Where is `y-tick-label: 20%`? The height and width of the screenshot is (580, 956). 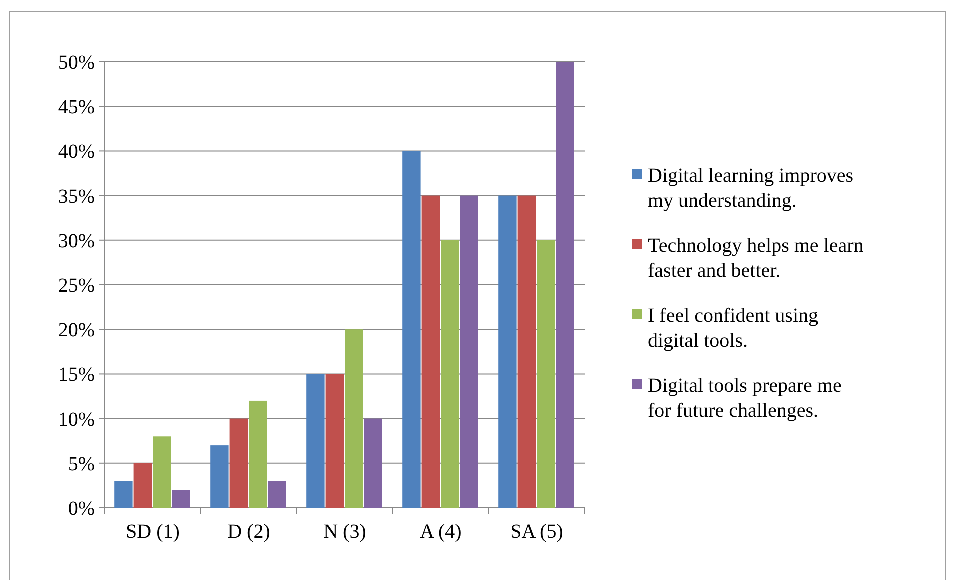 y-tick-label: 20% is located at coordinates (76, 331).